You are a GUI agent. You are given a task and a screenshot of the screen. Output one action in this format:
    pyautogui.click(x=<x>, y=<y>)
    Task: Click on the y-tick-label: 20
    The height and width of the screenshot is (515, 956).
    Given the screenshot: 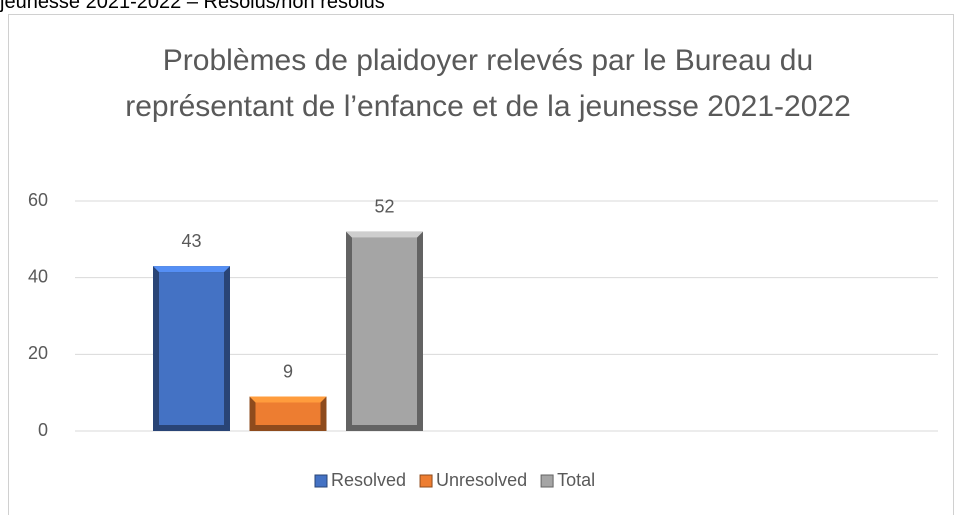 What is the action you would take?
    pyautogui.click(x=38, y=353)
    